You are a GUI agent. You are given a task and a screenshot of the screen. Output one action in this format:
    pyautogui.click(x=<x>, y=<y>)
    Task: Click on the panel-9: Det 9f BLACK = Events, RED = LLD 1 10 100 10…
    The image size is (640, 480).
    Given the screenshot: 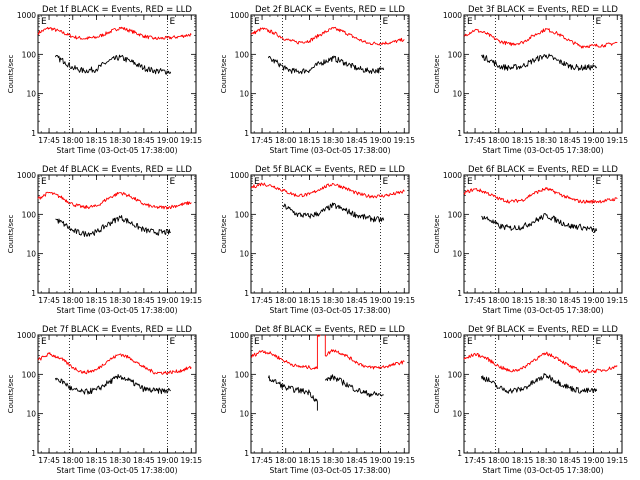 What is the action you would take?
    pyautogui.click(x=530, y=400)
    